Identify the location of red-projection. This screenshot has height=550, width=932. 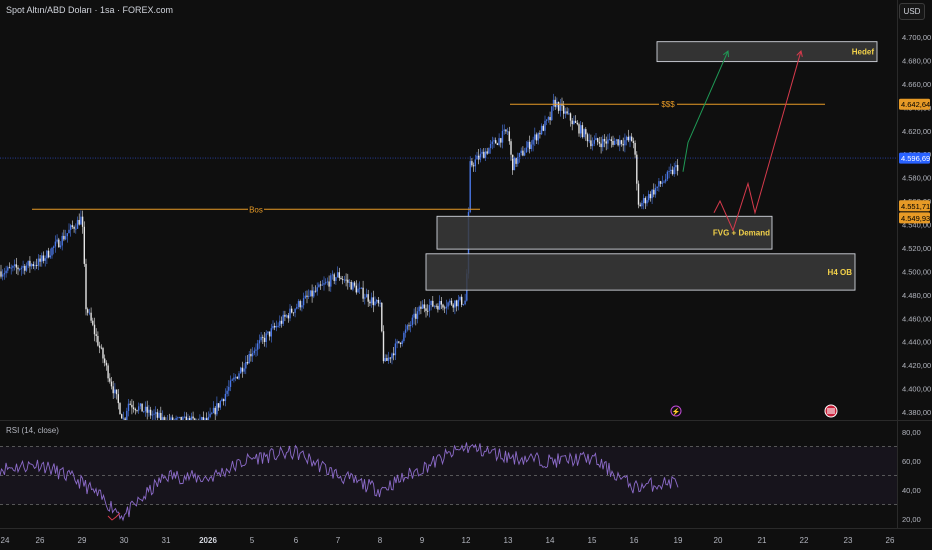
(757, 141).